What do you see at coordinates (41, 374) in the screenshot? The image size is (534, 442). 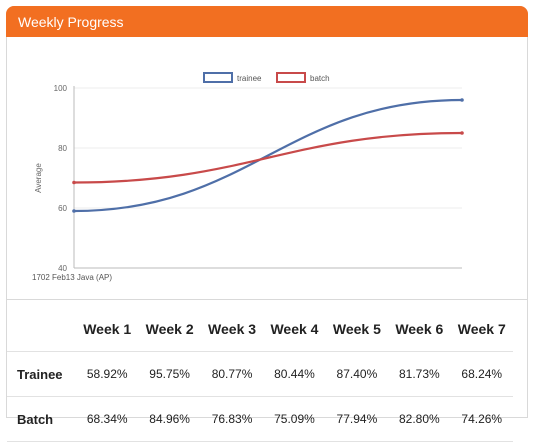 I see `row-label: Trainee` at bounding box center [41, 374].